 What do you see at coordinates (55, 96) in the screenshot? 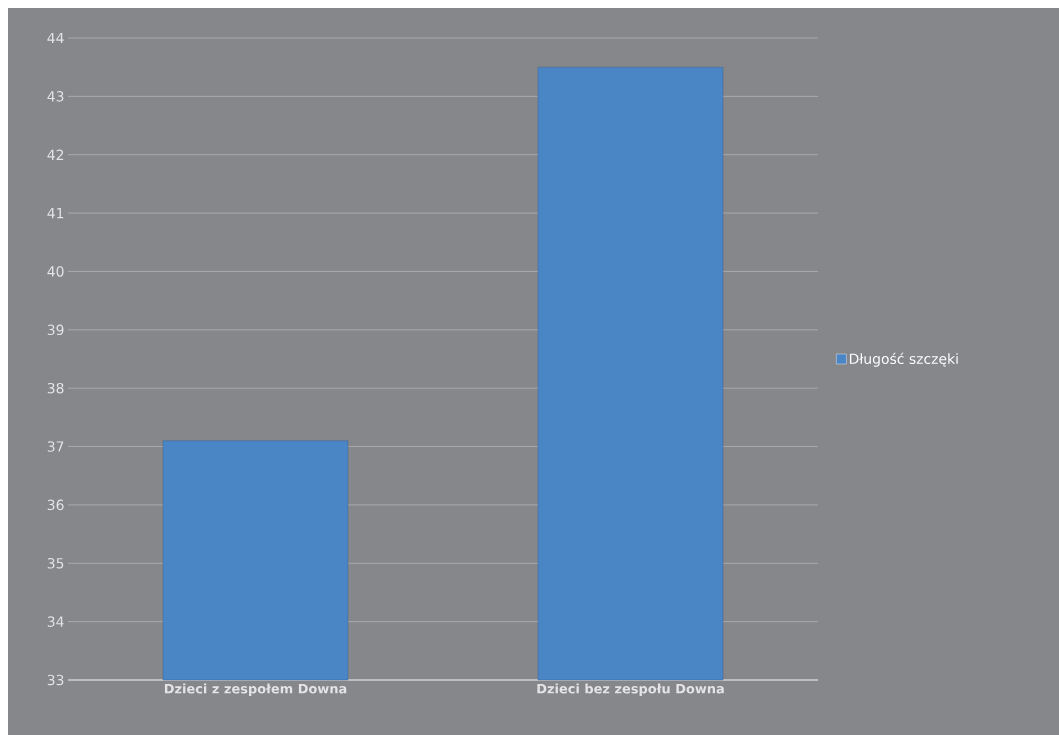
I see `y-tick-label: 43` at bounding box center [55, 96].